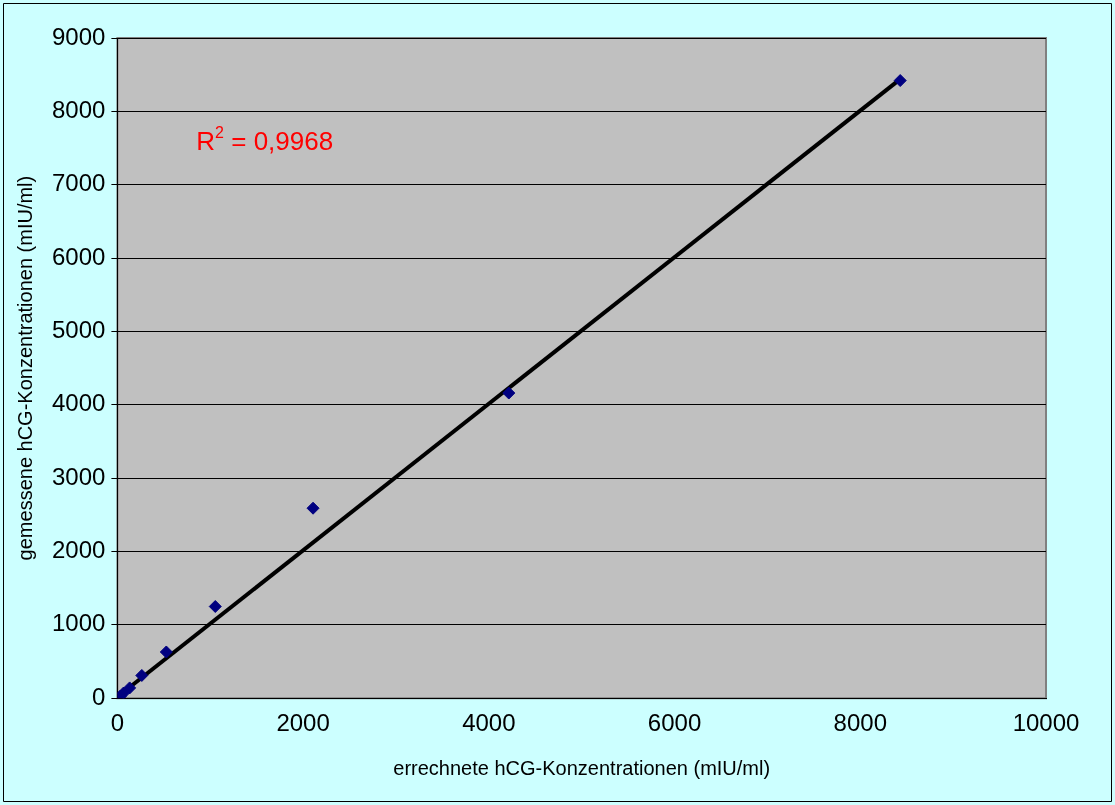 This screenshot has width=1115, height=805. Describe the element at coordinates (489, 723) in the screenshot. I see `x-tick-label: 4000` at that location.